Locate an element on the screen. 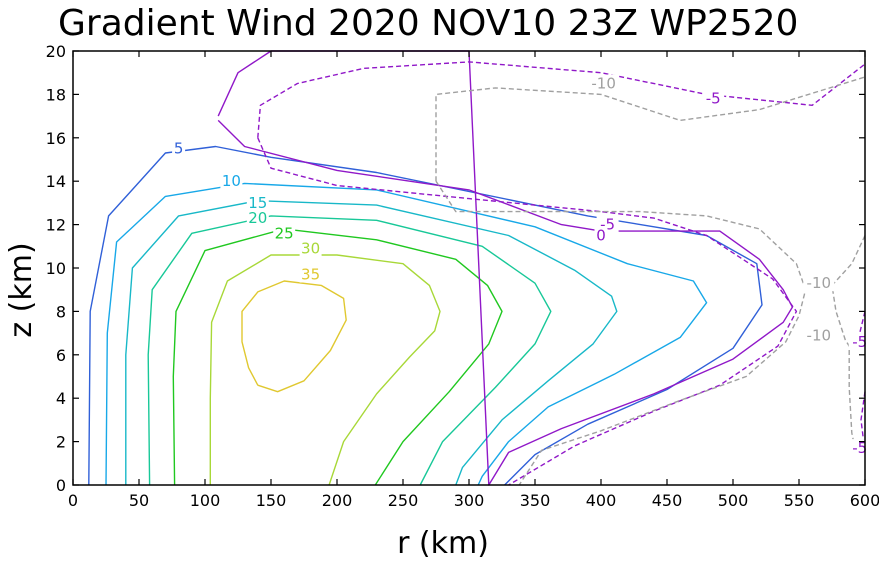  x-tick-label: 250 is located at coordinates (403, 500).